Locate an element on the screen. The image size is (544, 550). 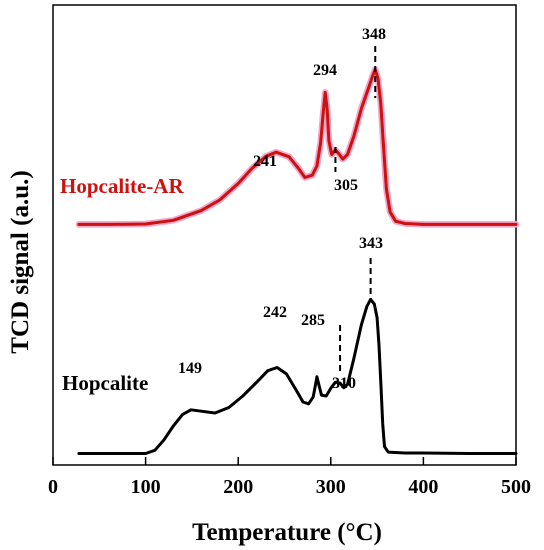
peak-label-285: 285 is located at coordinates (313, 320).